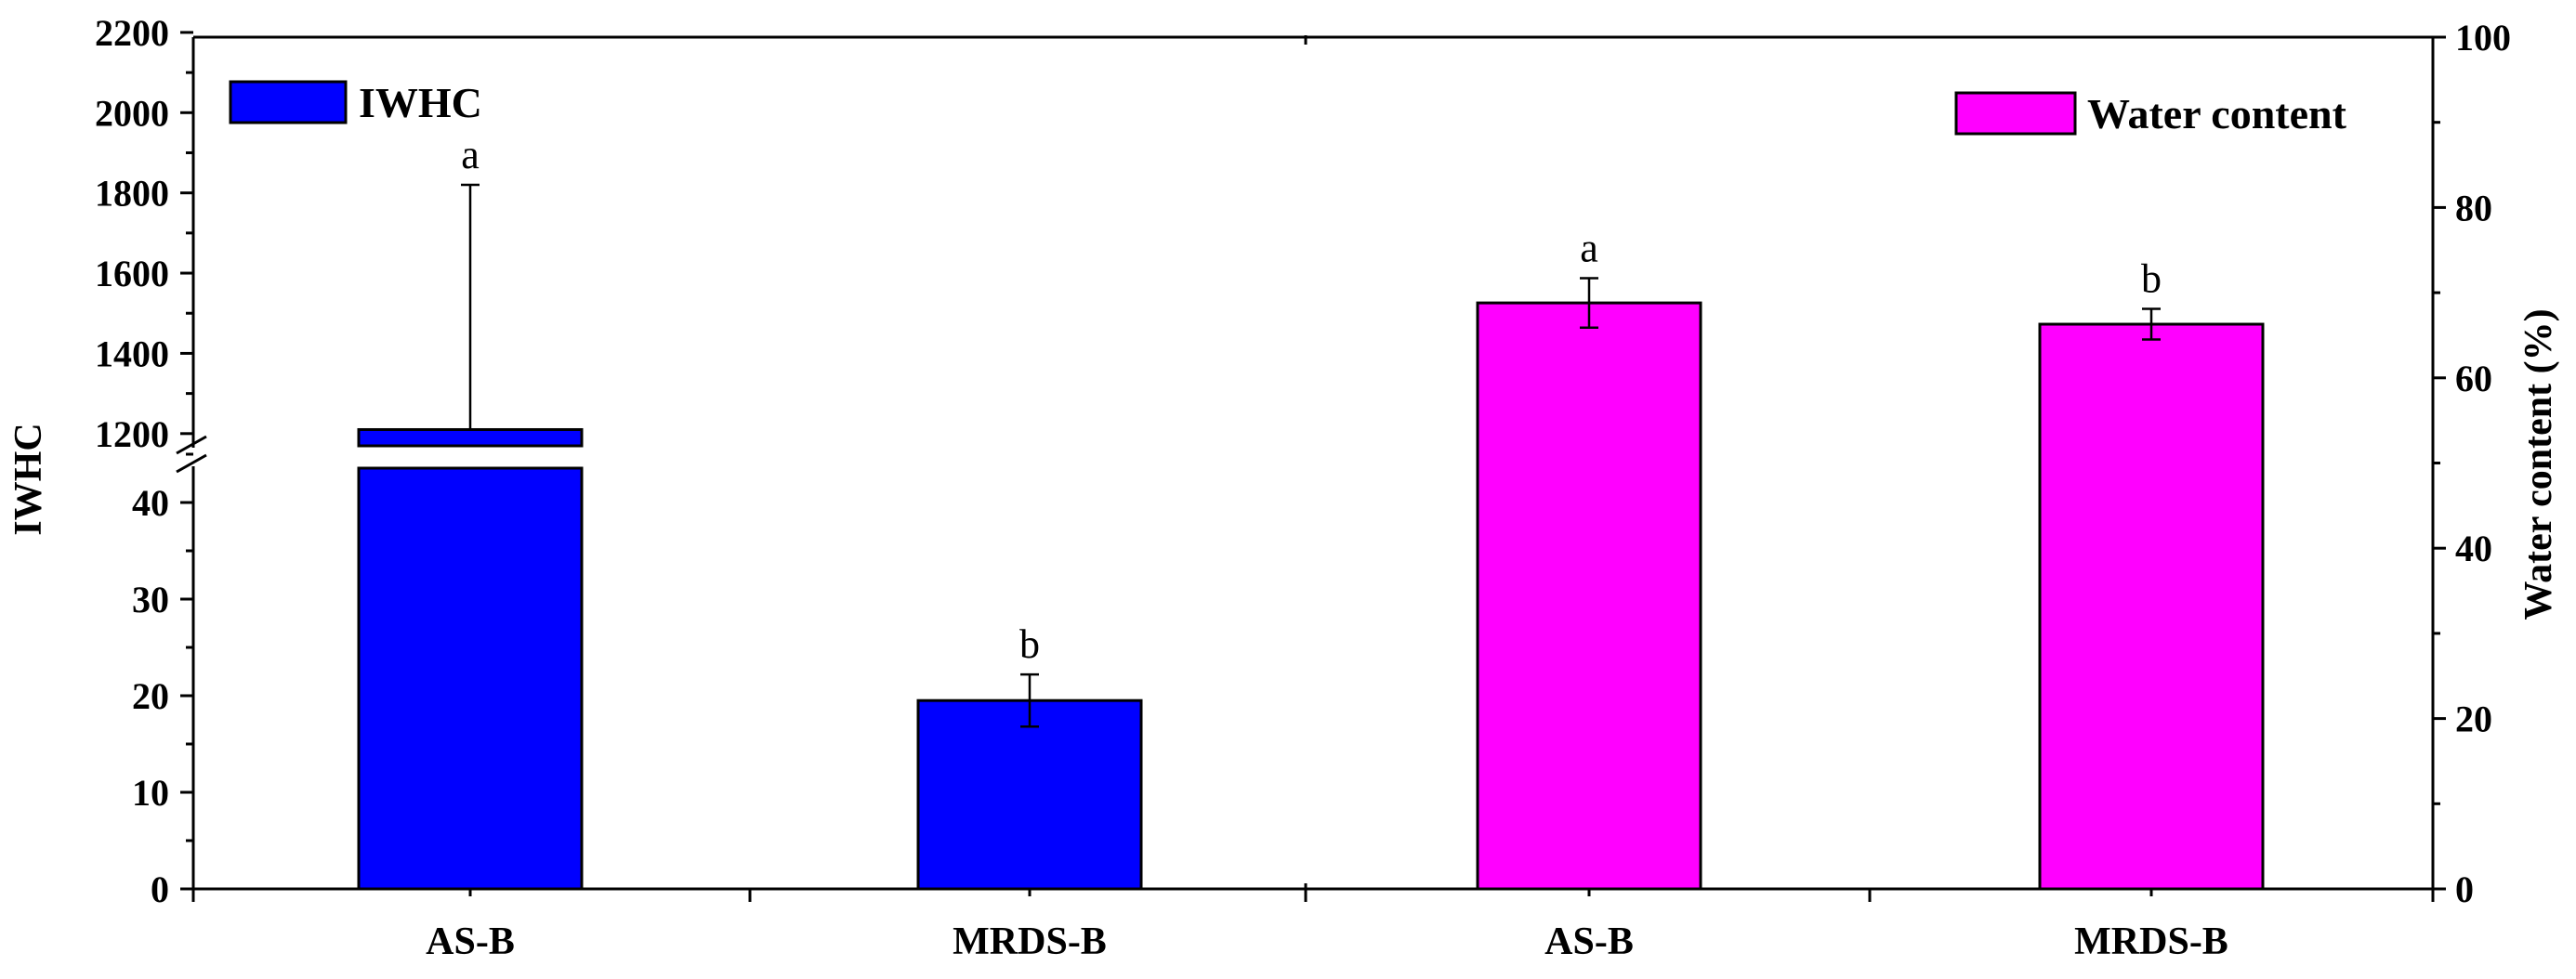  What do you see at coordinates (2483, 38) in the screenshot?
I see `right-tick-label: 100` at bounding box center [2483, 38].